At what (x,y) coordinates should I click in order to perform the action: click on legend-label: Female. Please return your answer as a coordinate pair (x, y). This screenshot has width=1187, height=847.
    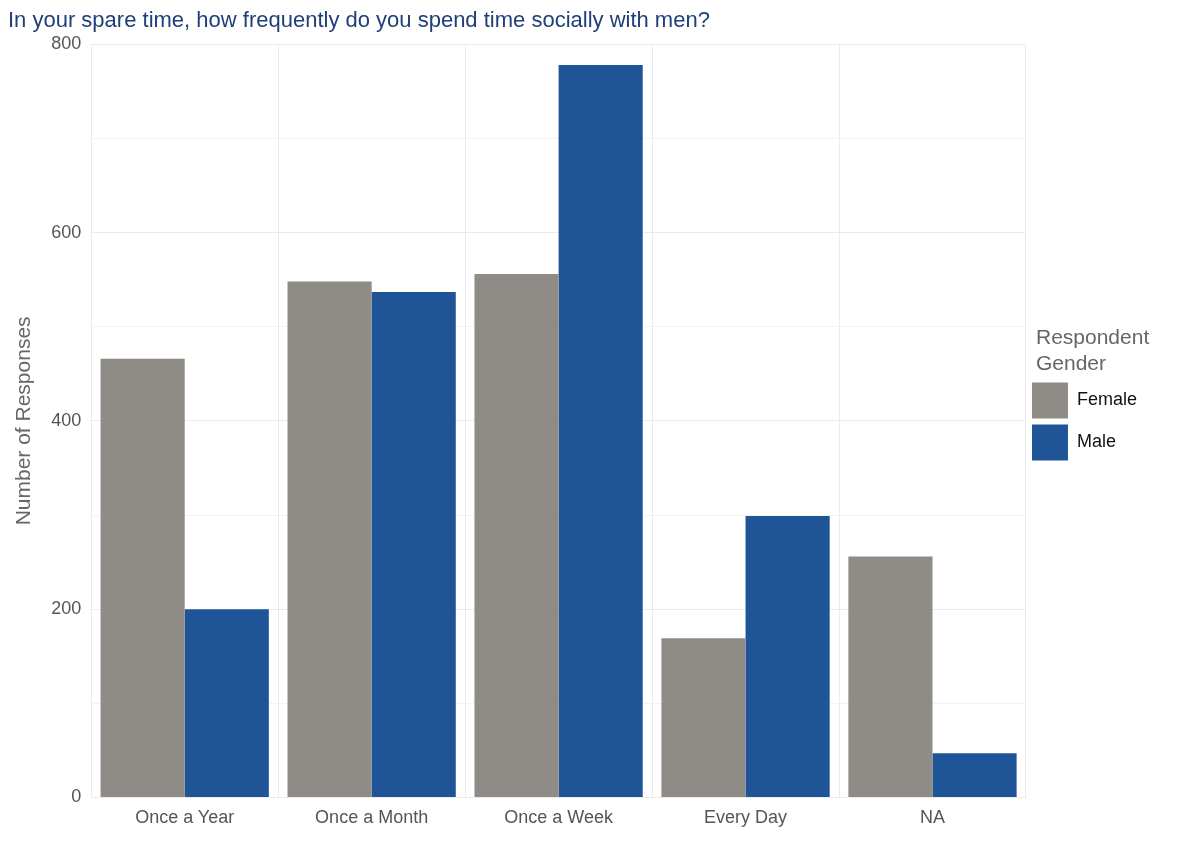
    Looking at the image, I should click on (1121, 399).